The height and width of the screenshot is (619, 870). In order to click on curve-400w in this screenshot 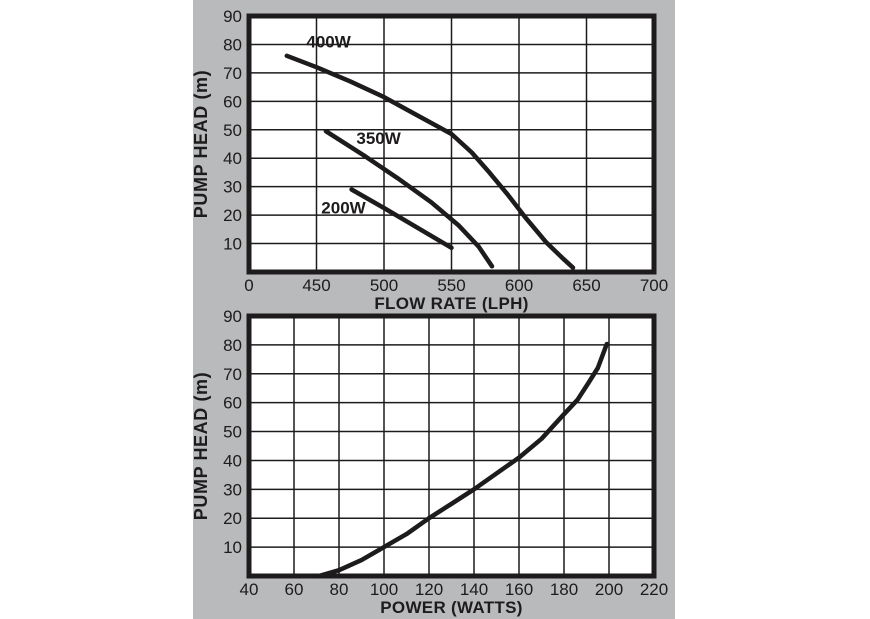, I will do `click(430, 161)`.